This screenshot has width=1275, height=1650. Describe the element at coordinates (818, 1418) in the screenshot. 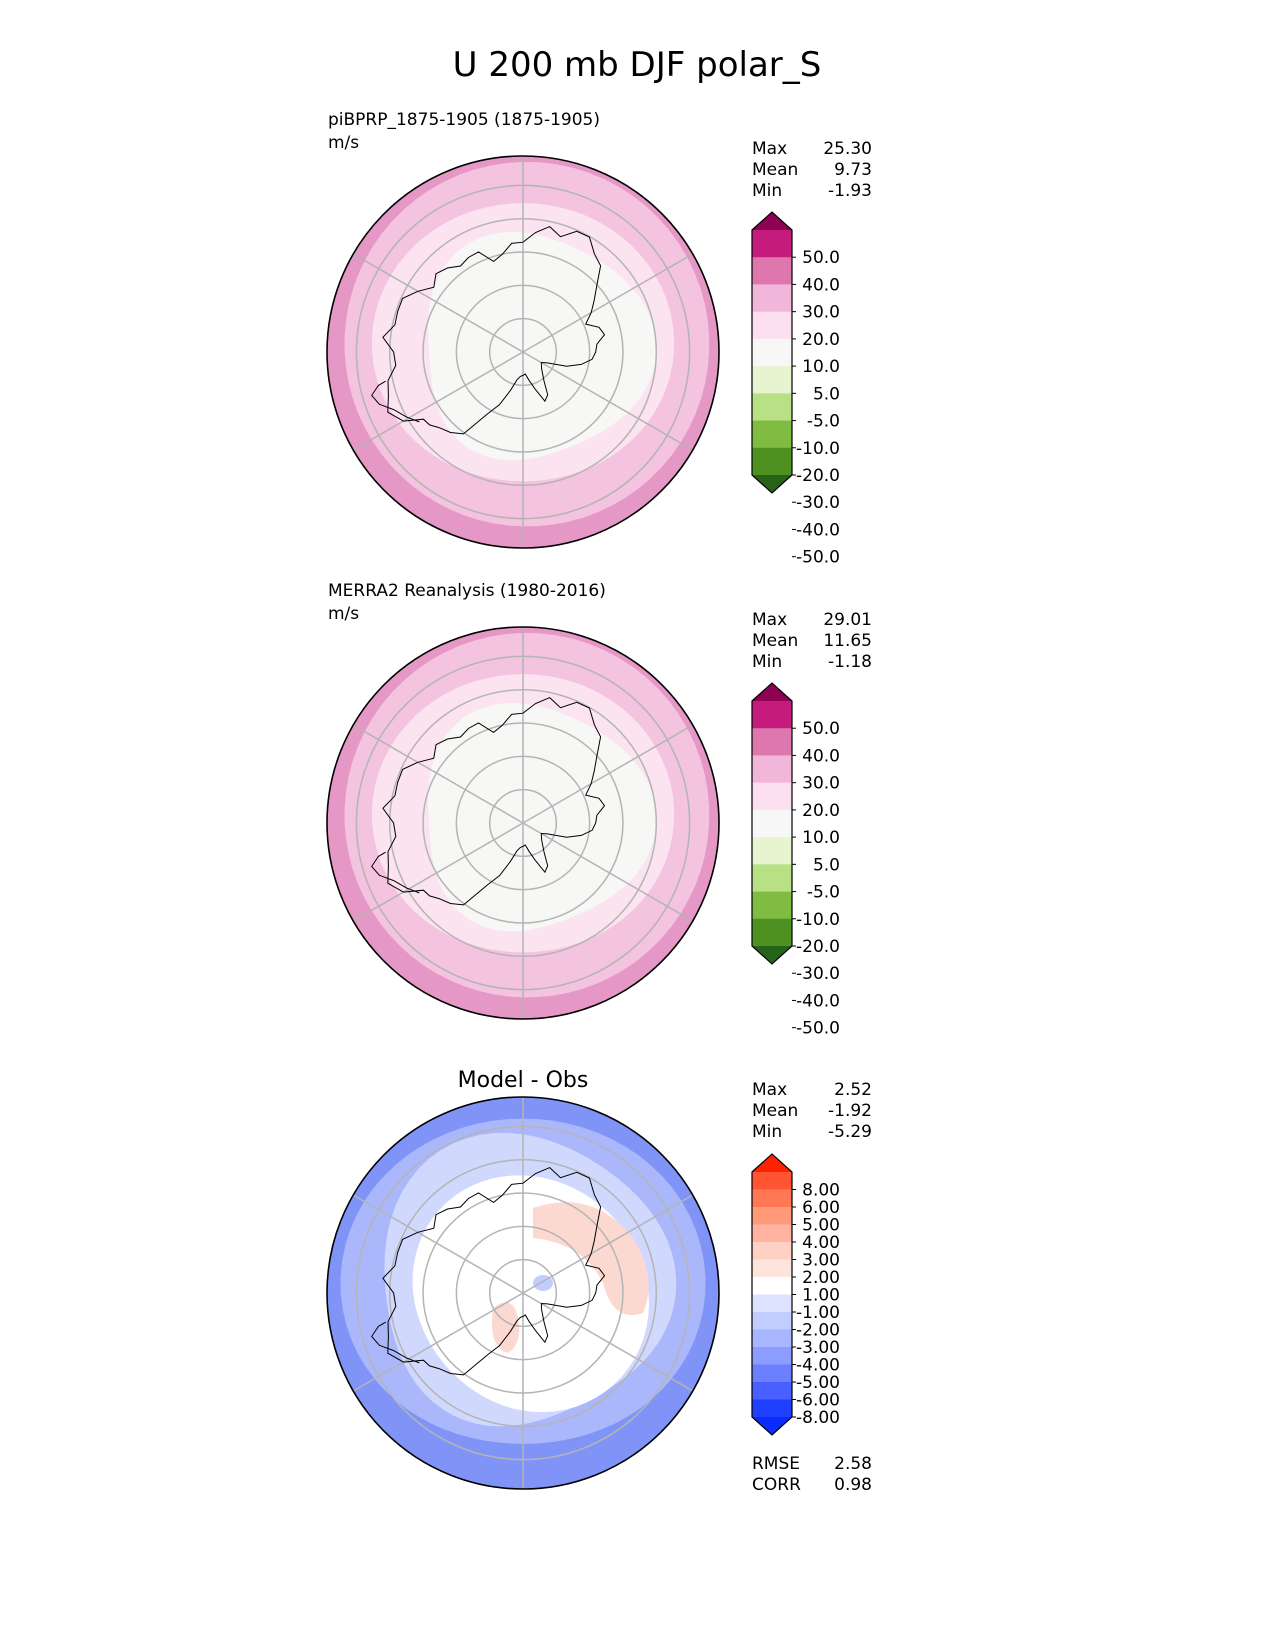

I see `colorbar-tick-label: -8.00` at that location.